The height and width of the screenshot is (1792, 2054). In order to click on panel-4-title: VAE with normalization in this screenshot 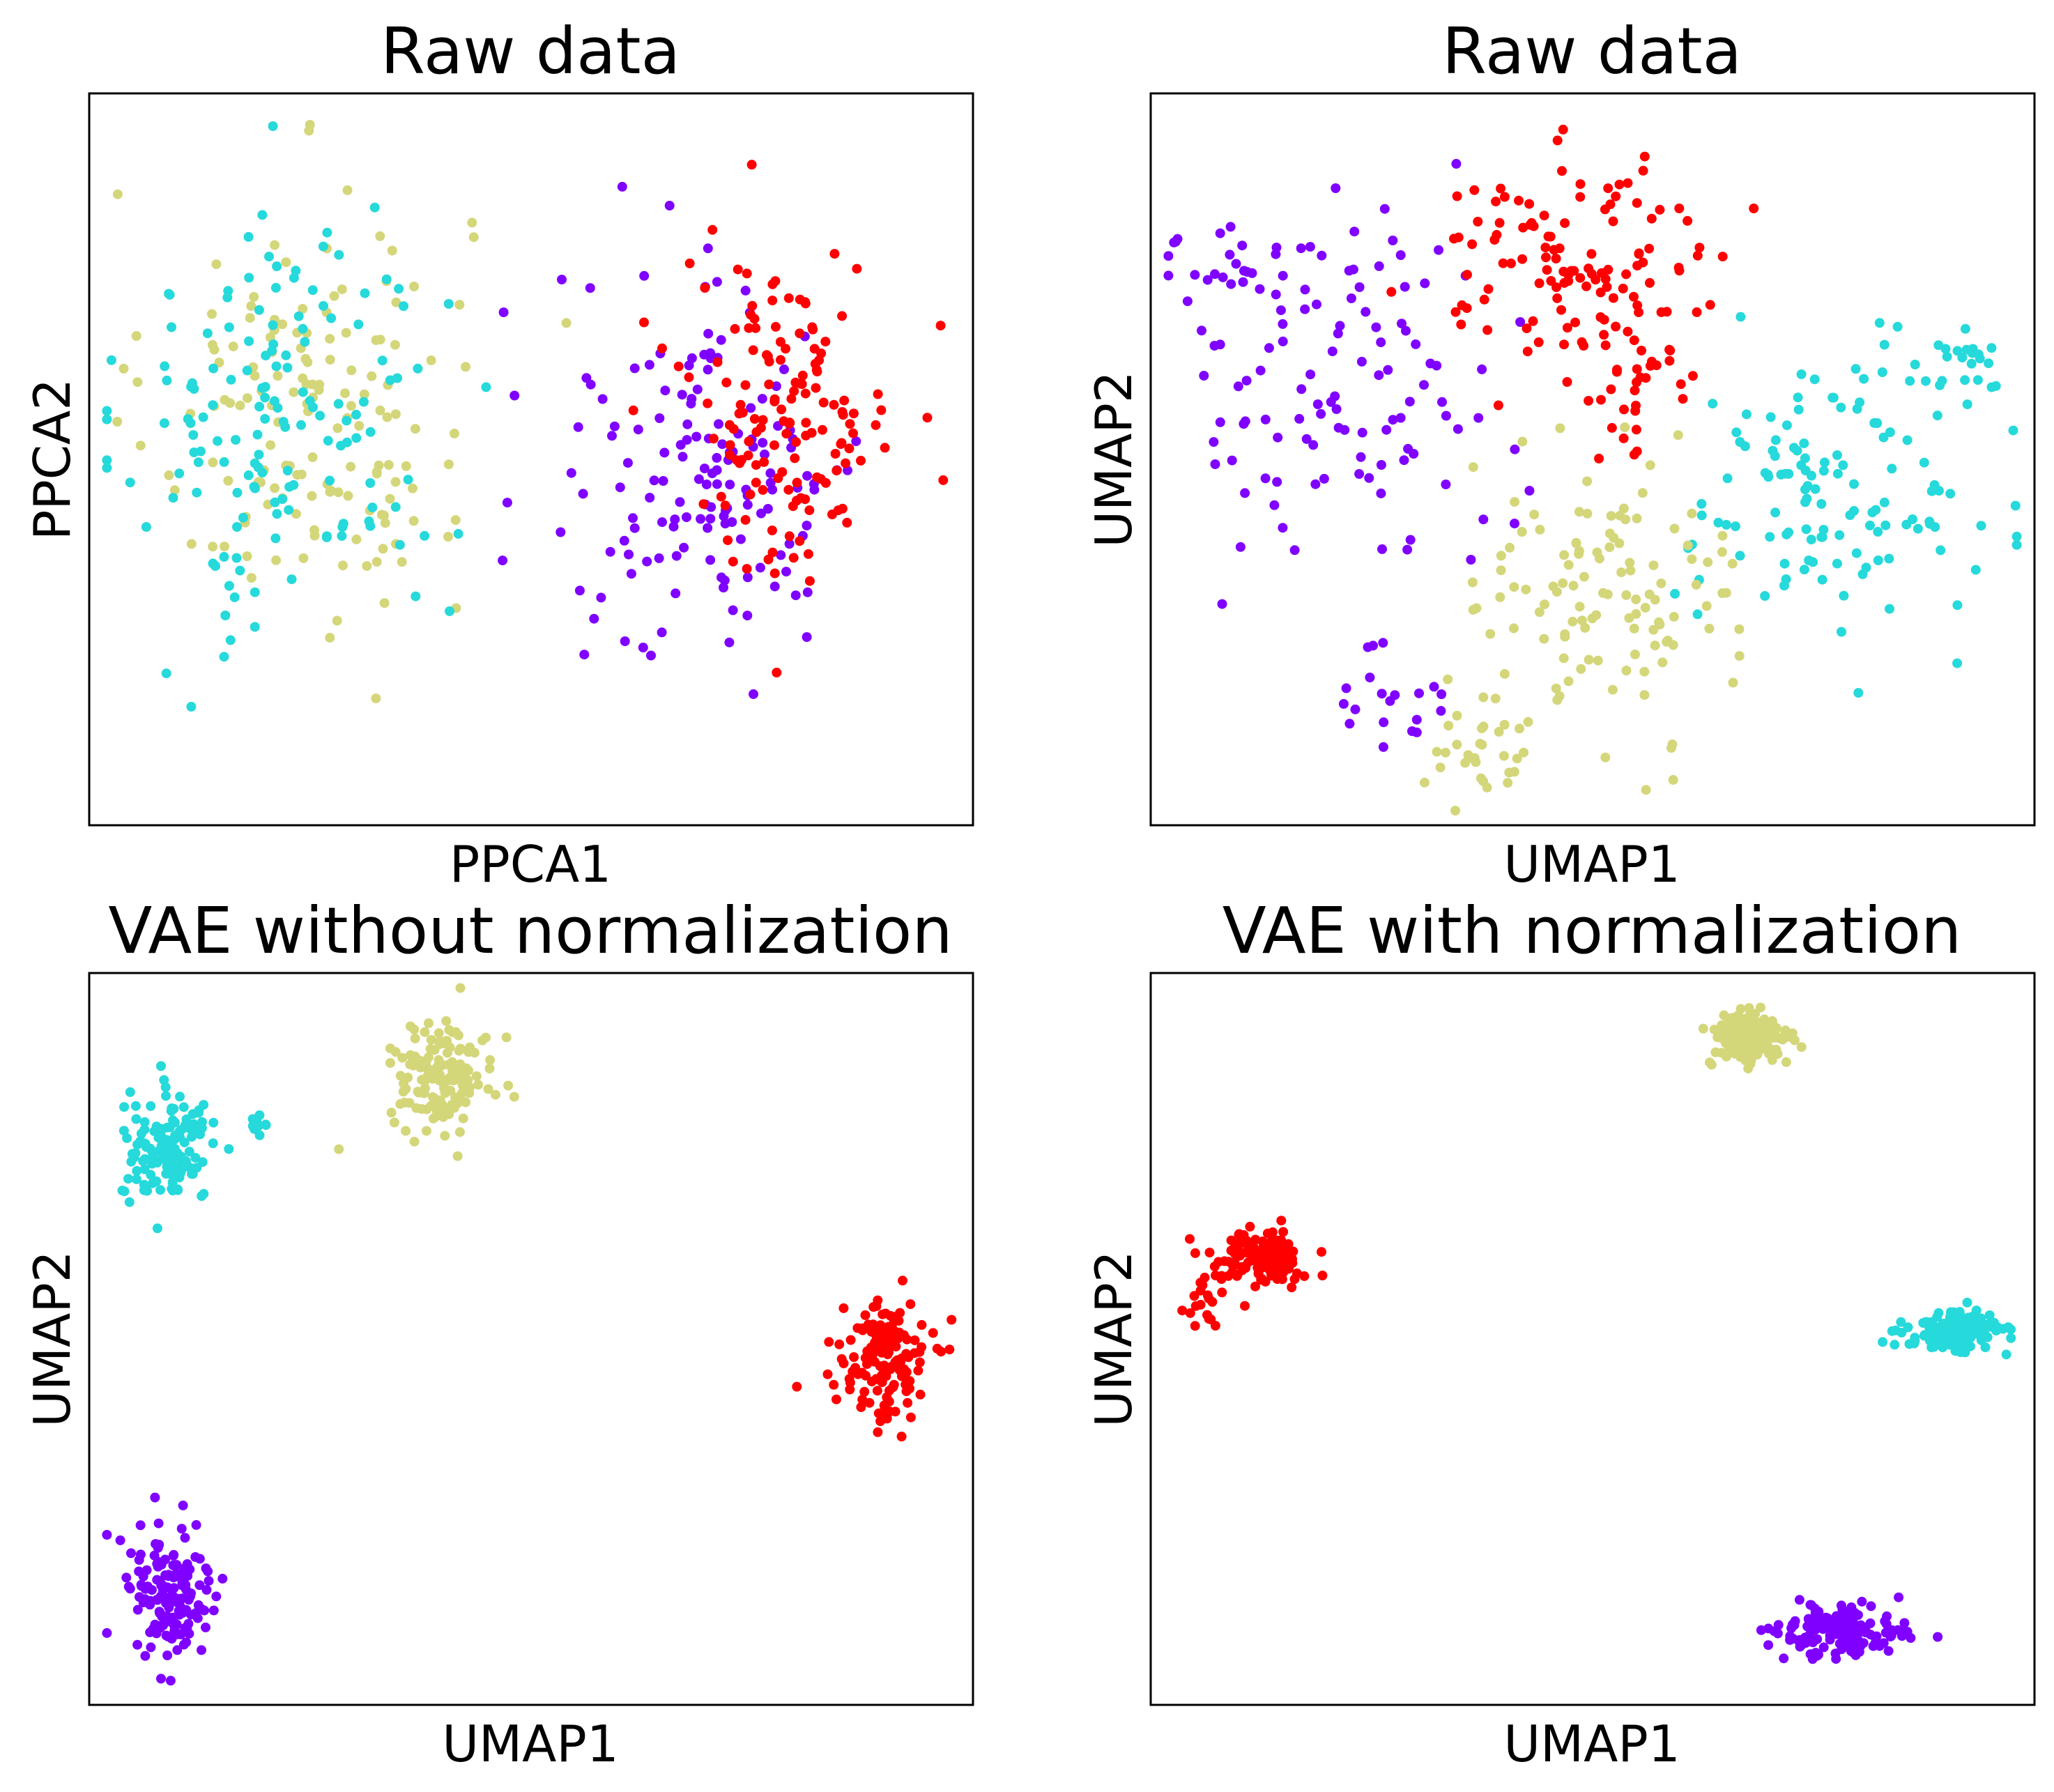, I will do `click(1592, 931)`.